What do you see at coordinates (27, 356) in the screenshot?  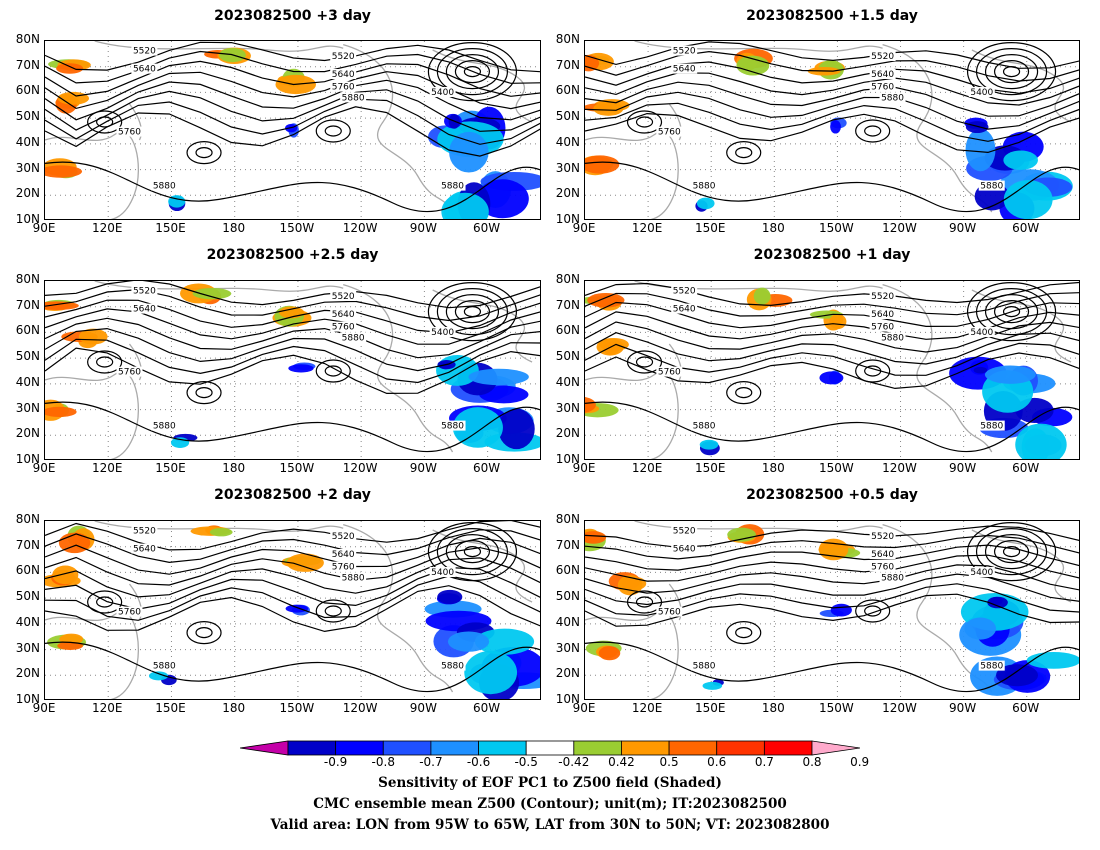 I see `lat-tick-label: 50N` at bounding box center [27, 356].